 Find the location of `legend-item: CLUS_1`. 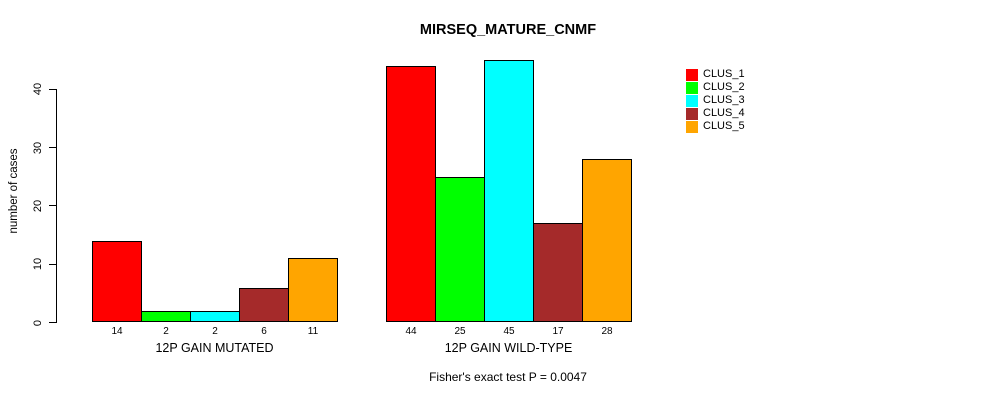

legend-item: CLUS_1 is located at coordinates (715, 74).